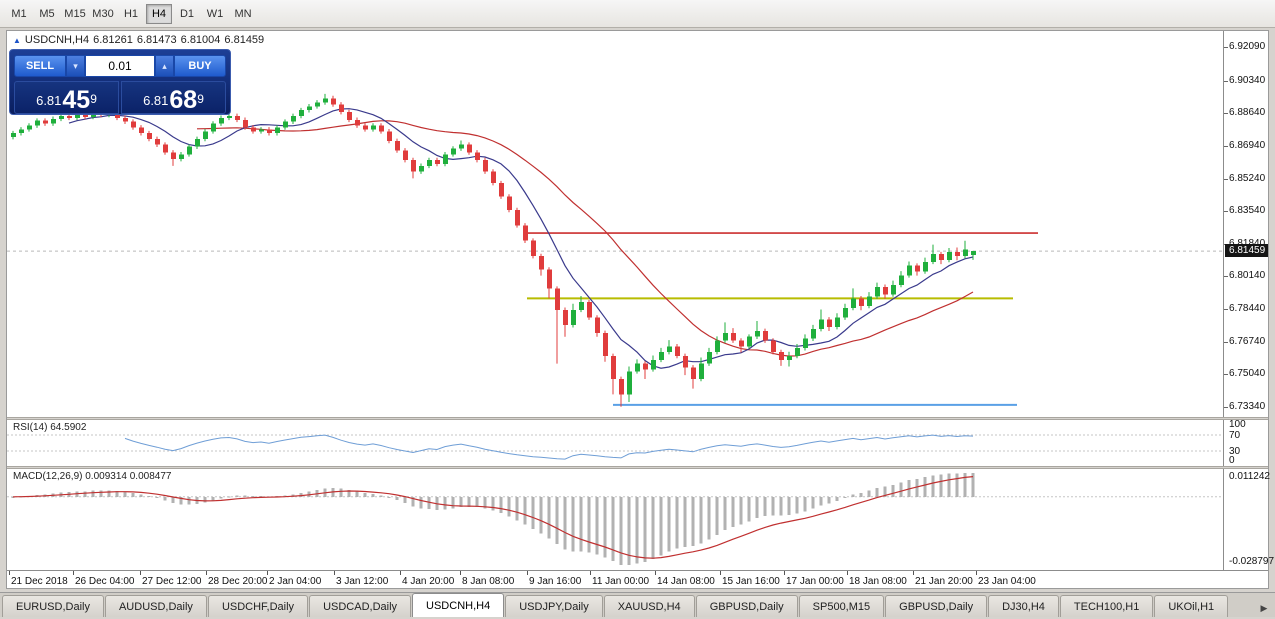 This screenshot has width=1275, height=619. Describe the element at coordinates (1247, 113) in the screenshot. I see `price-axis-value: 6.88640` at that location.